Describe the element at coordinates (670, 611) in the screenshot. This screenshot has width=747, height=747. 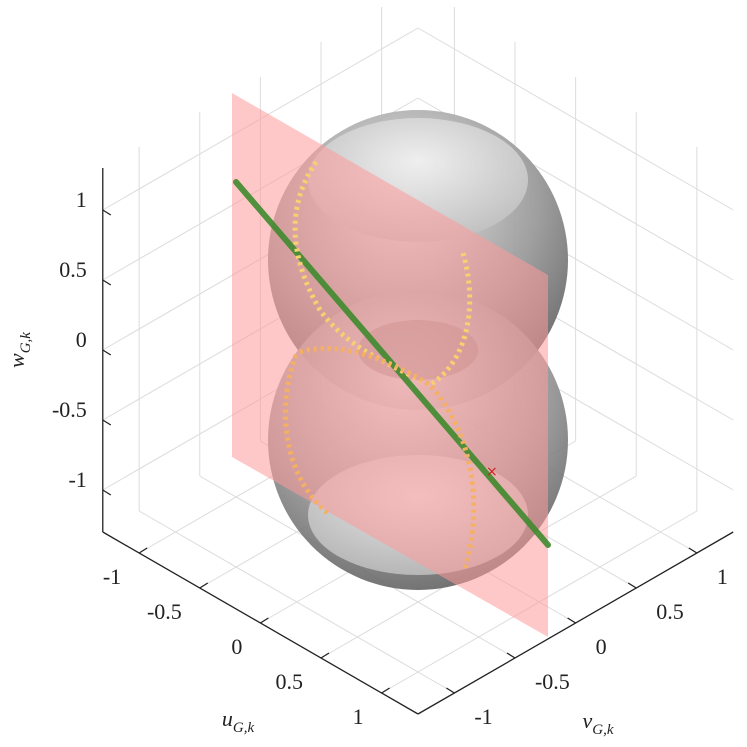
I see `y-tick-label: 0.5` at that location.